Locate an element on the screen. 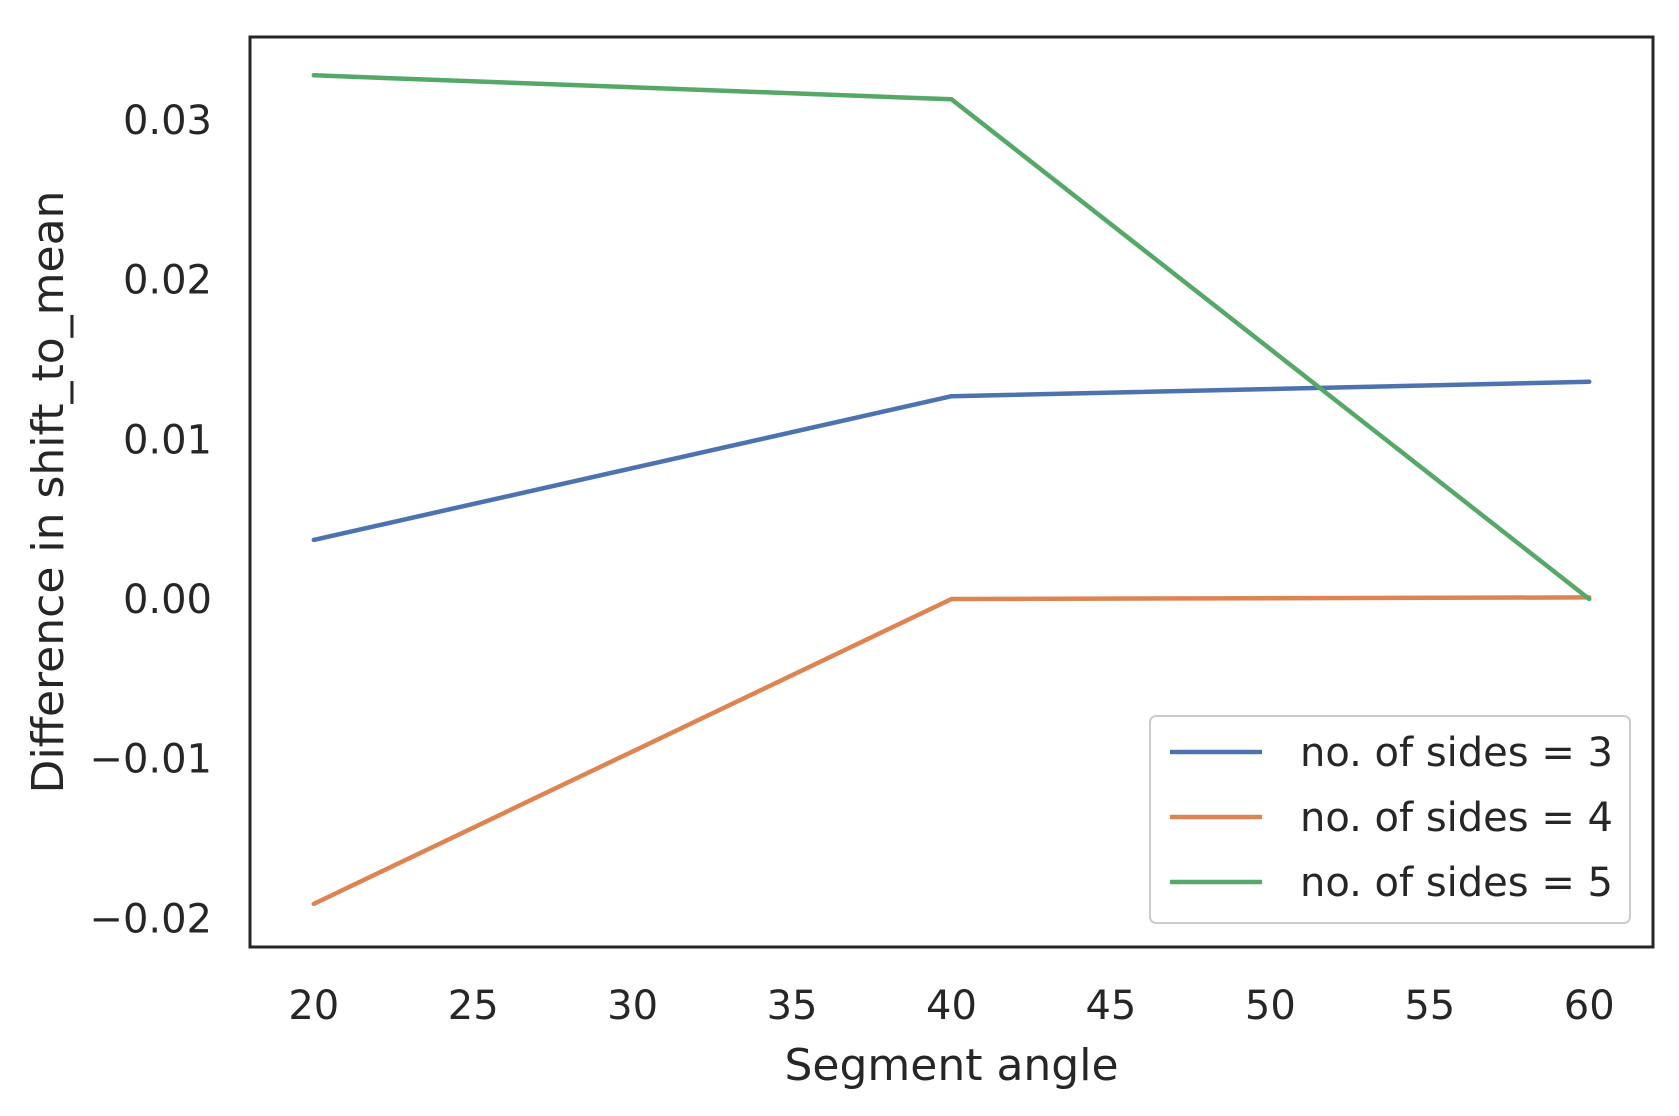 The height and width of the screenshot is (1116, 1679). x-tick-label: 50 is located at coordinates (1270, 1006).